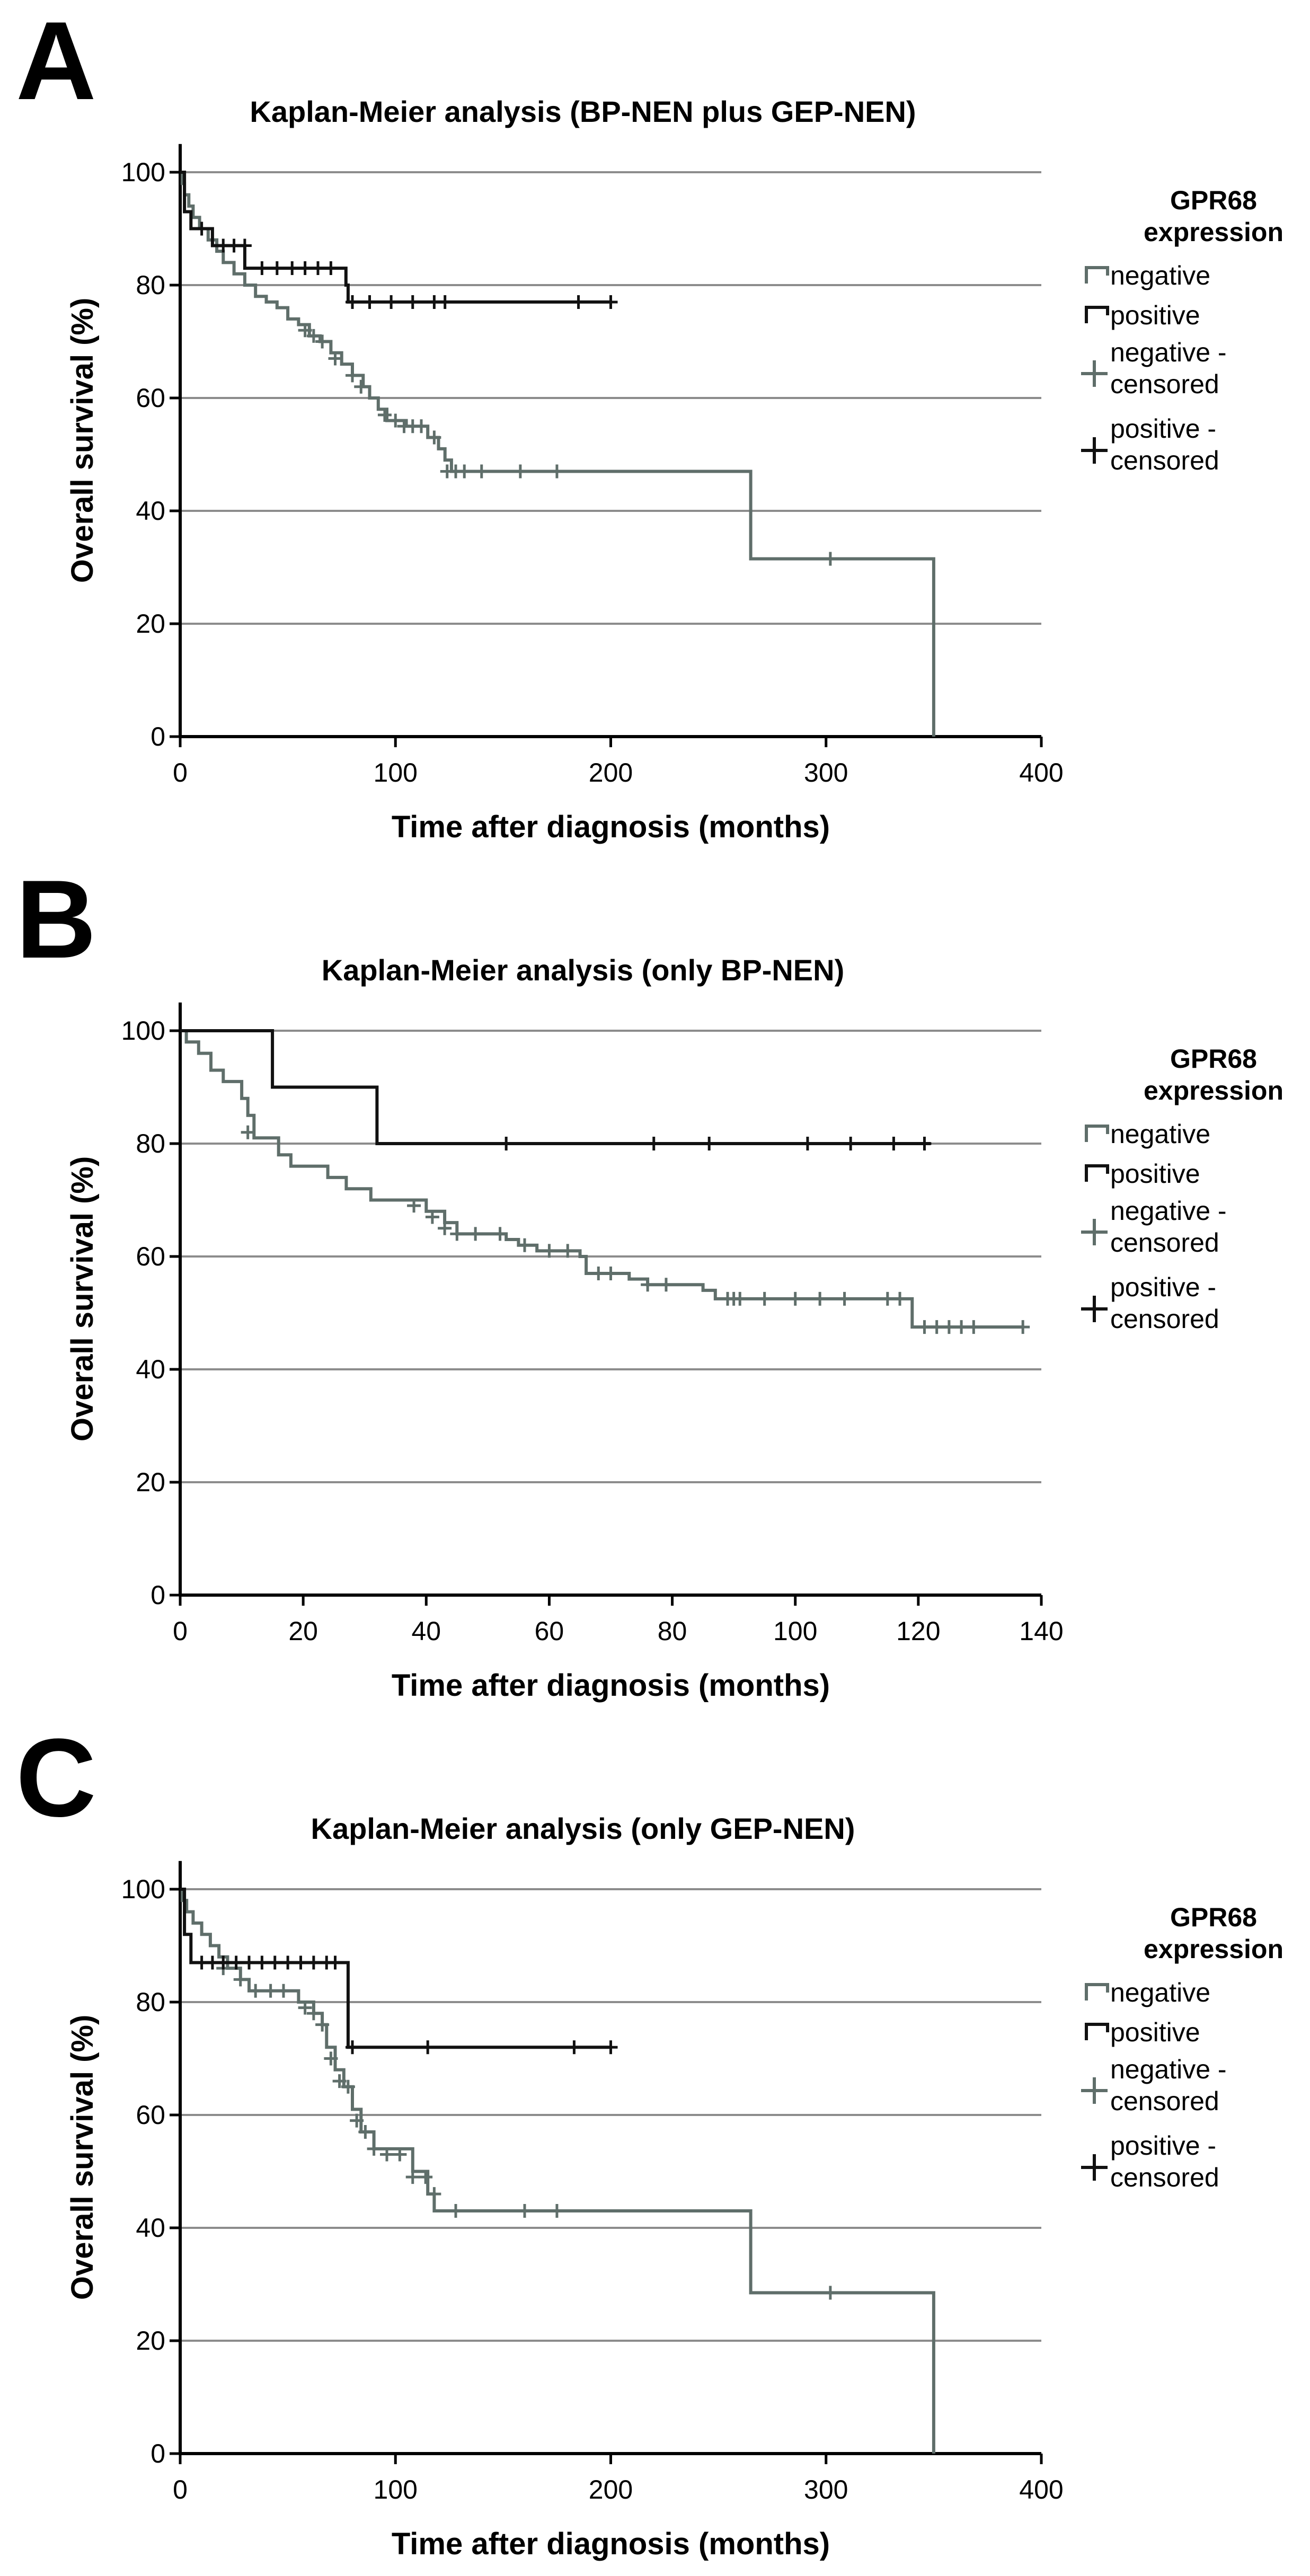  What do you see at coordinates (56, 919) in the screenshot?
I see `panel-letter: B` at bounding box center [56, 919].